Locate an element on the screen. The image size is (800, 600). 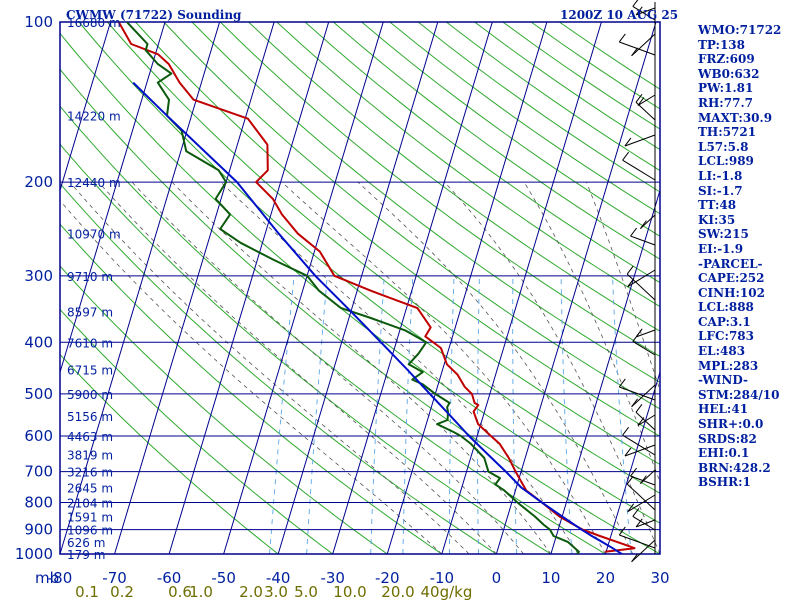
pressure-tick-label: 600 is located at coordinates (38, 436).